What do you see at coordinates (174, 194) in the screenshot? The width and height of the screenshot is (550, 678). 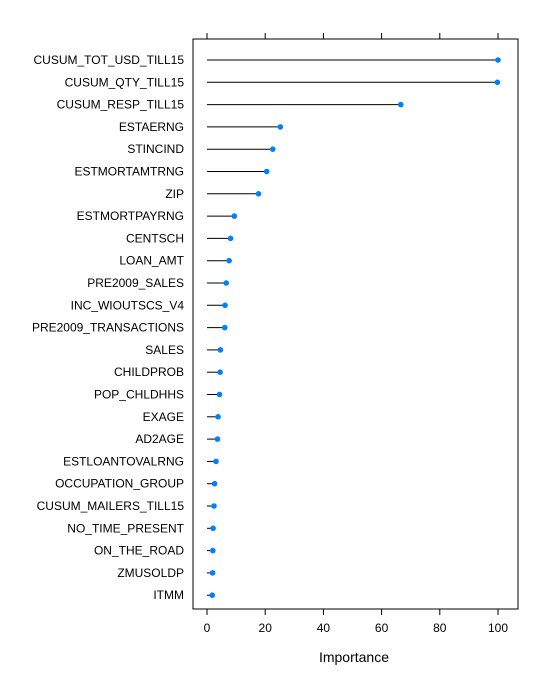 I see `category-label: ZIP` at bounding box center [174, 194].